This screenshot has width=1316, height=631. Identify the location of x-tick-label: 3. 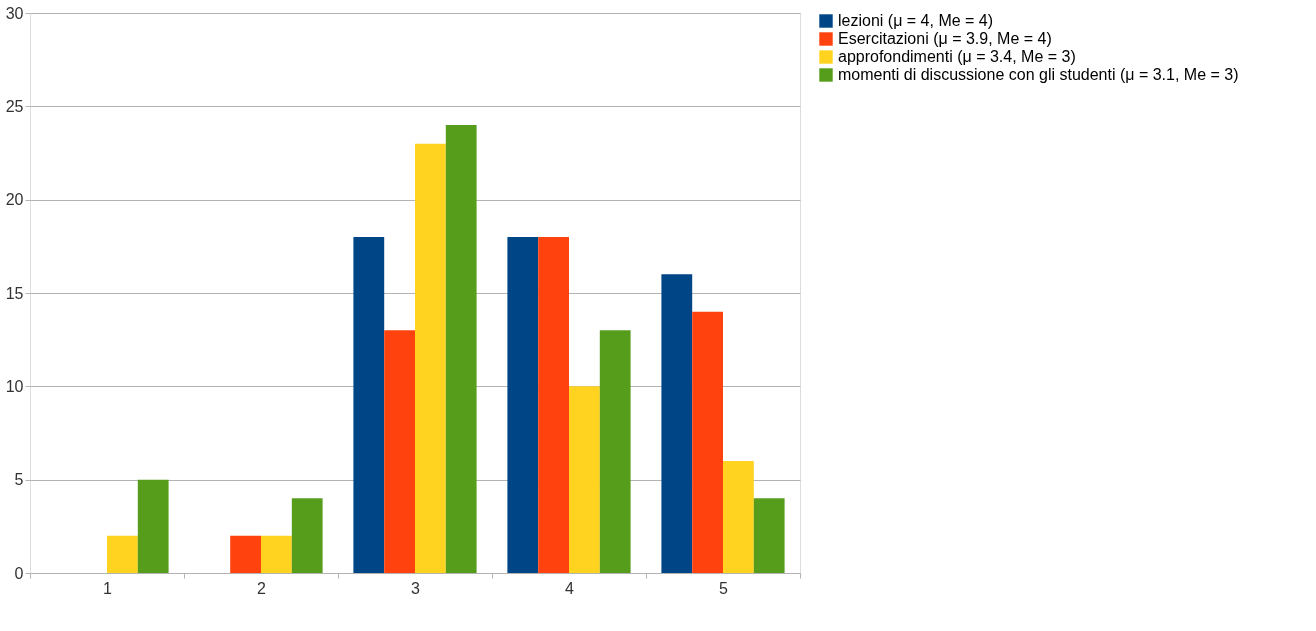
(416, 588).